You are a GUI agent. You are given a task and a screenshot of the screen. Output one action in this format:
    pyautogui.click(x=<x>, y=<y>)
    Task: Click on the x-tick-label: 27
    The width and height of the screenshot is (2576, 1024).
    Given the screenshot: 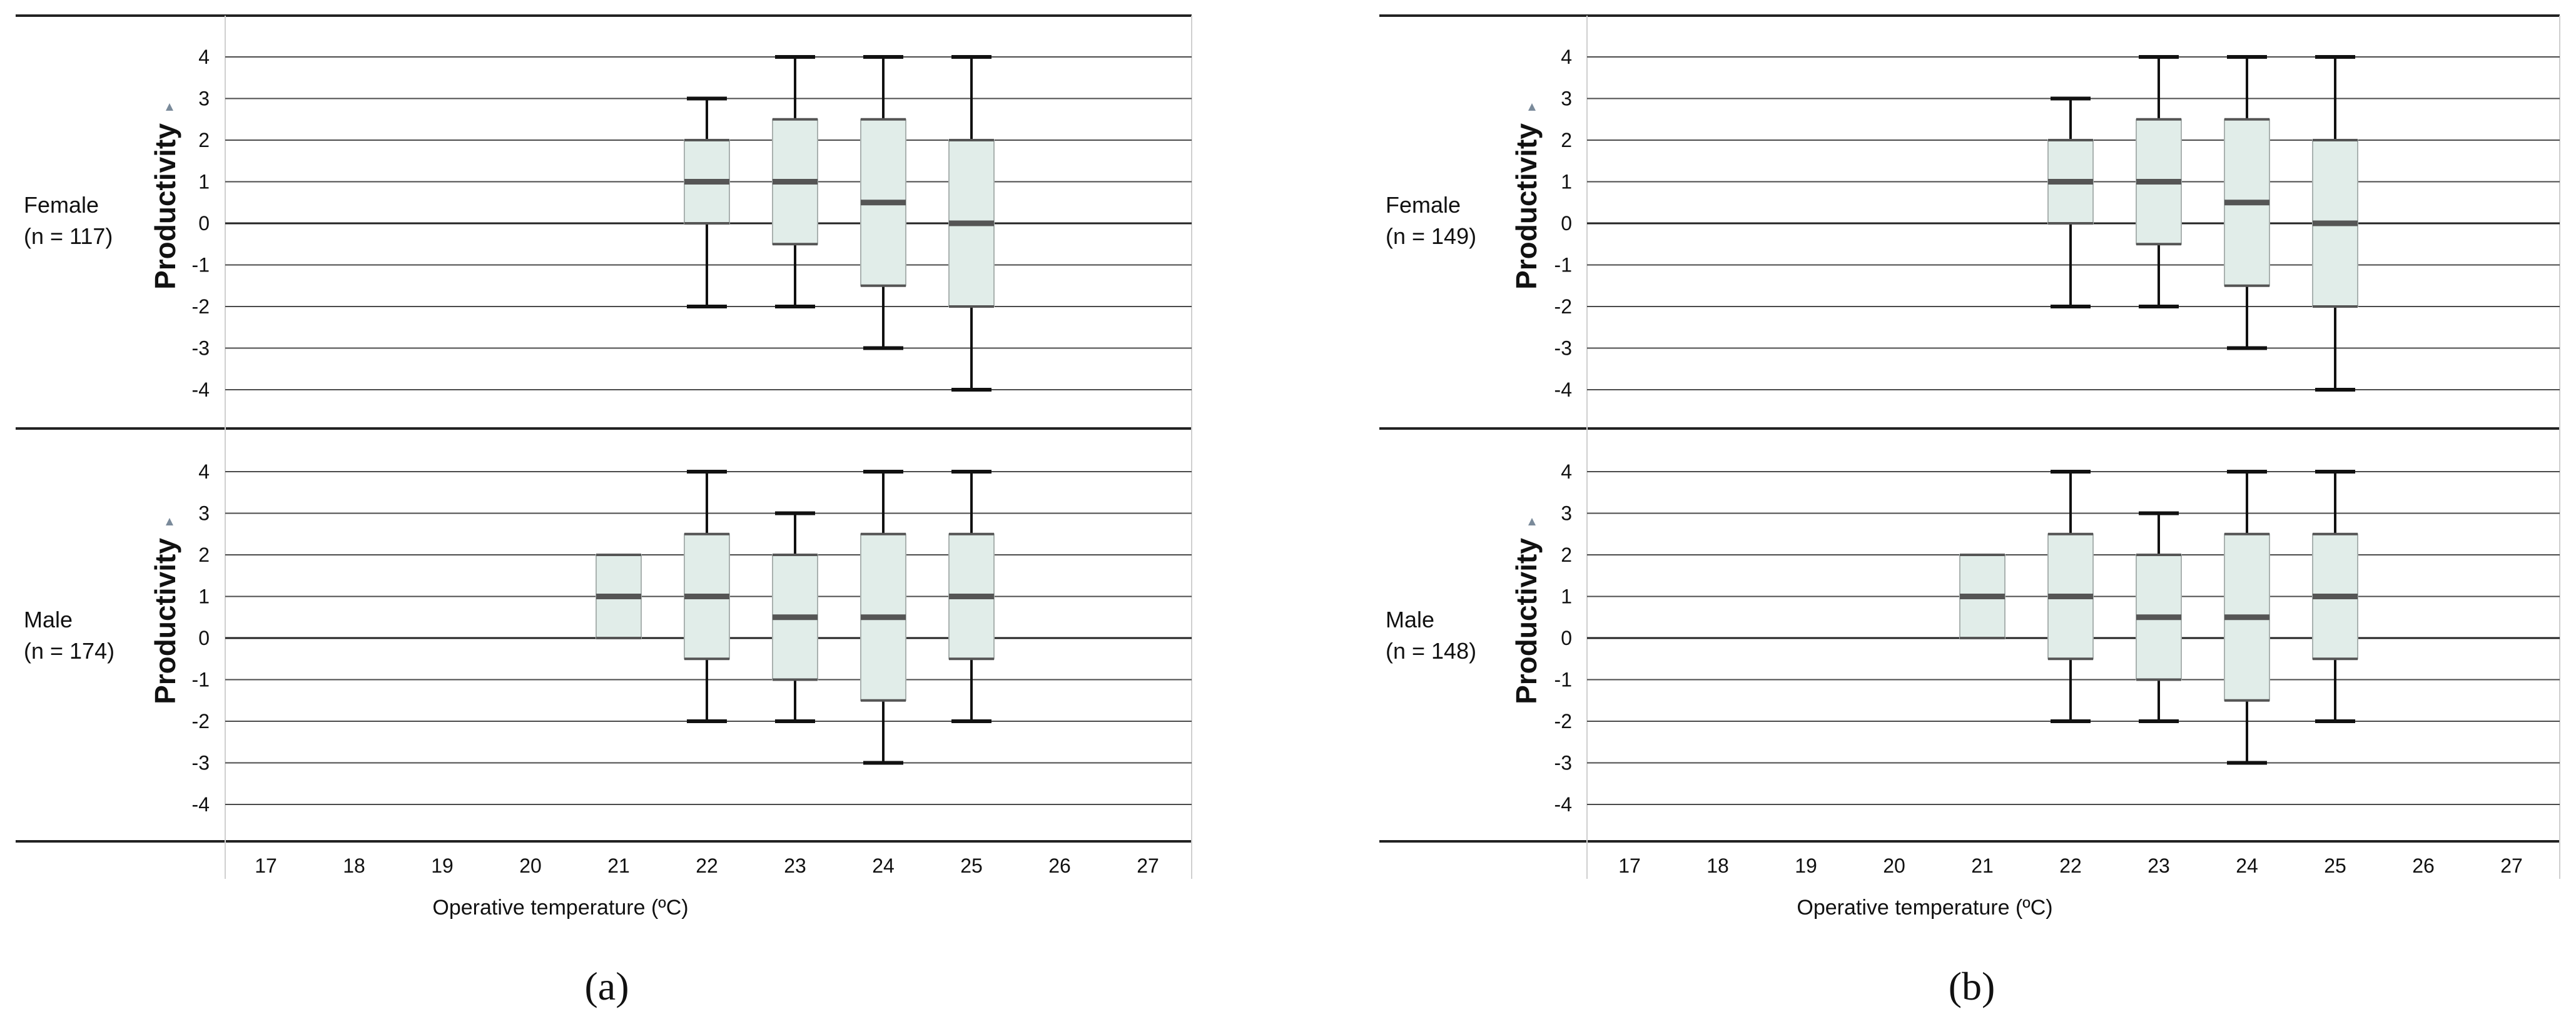 What is the action you would take?
    pyautogui.click(x=2511, y=865)
    